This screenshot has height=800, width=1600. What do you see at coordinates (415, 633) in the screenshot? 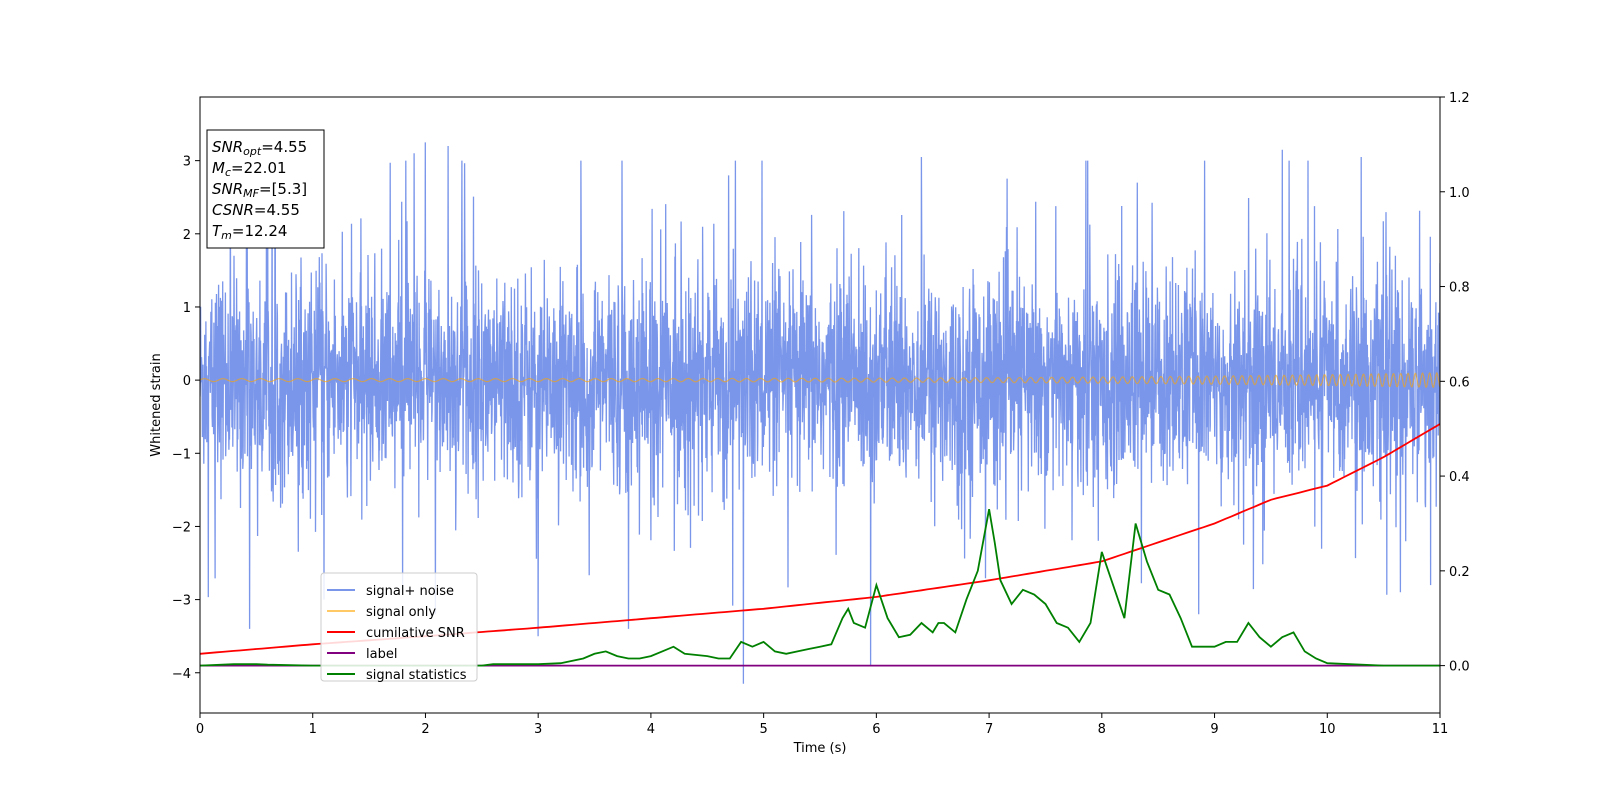
I see `legend-label: cumilative SNR` at bounding box center [415, 633].